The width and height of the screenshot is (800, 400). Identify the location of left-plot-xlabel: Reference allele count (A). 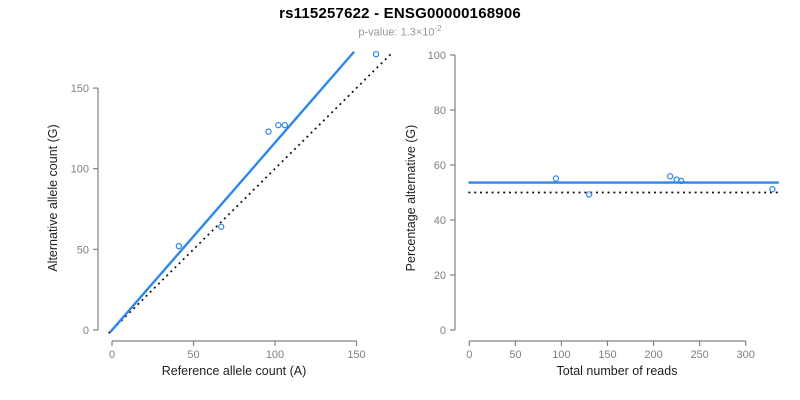
(234, 371).